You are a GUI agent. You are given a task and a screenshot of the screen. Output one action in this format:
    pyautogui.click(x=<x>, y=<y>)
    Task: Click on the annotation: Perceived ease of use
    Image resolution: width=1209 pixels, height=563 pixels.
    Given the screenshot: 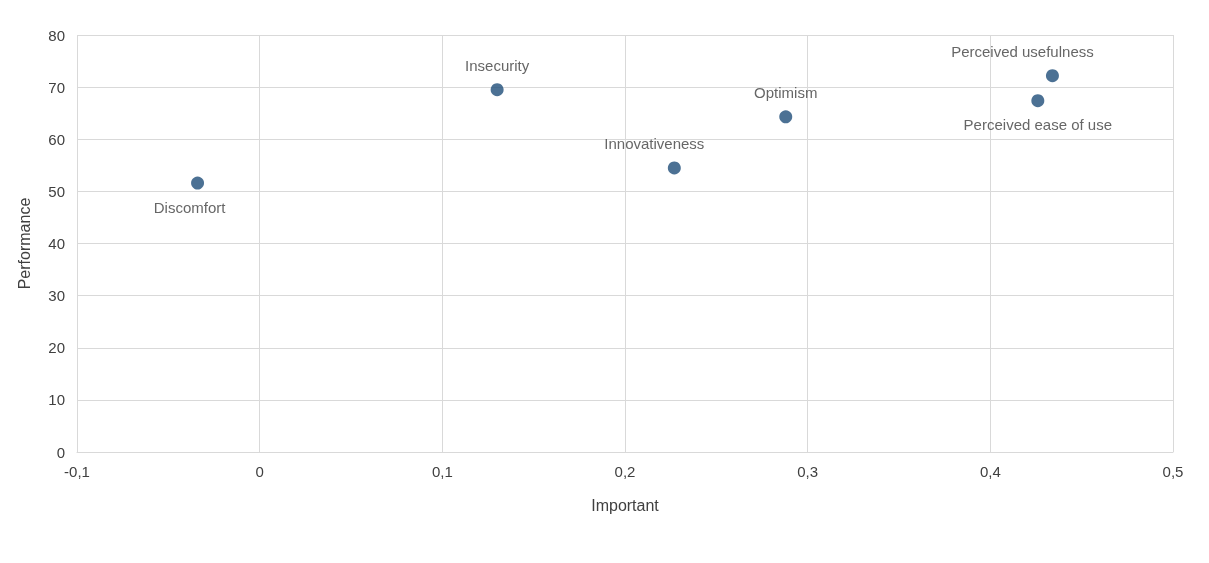 What is the action you would take?
    pyautogui.click(x=1038, y=125)
    